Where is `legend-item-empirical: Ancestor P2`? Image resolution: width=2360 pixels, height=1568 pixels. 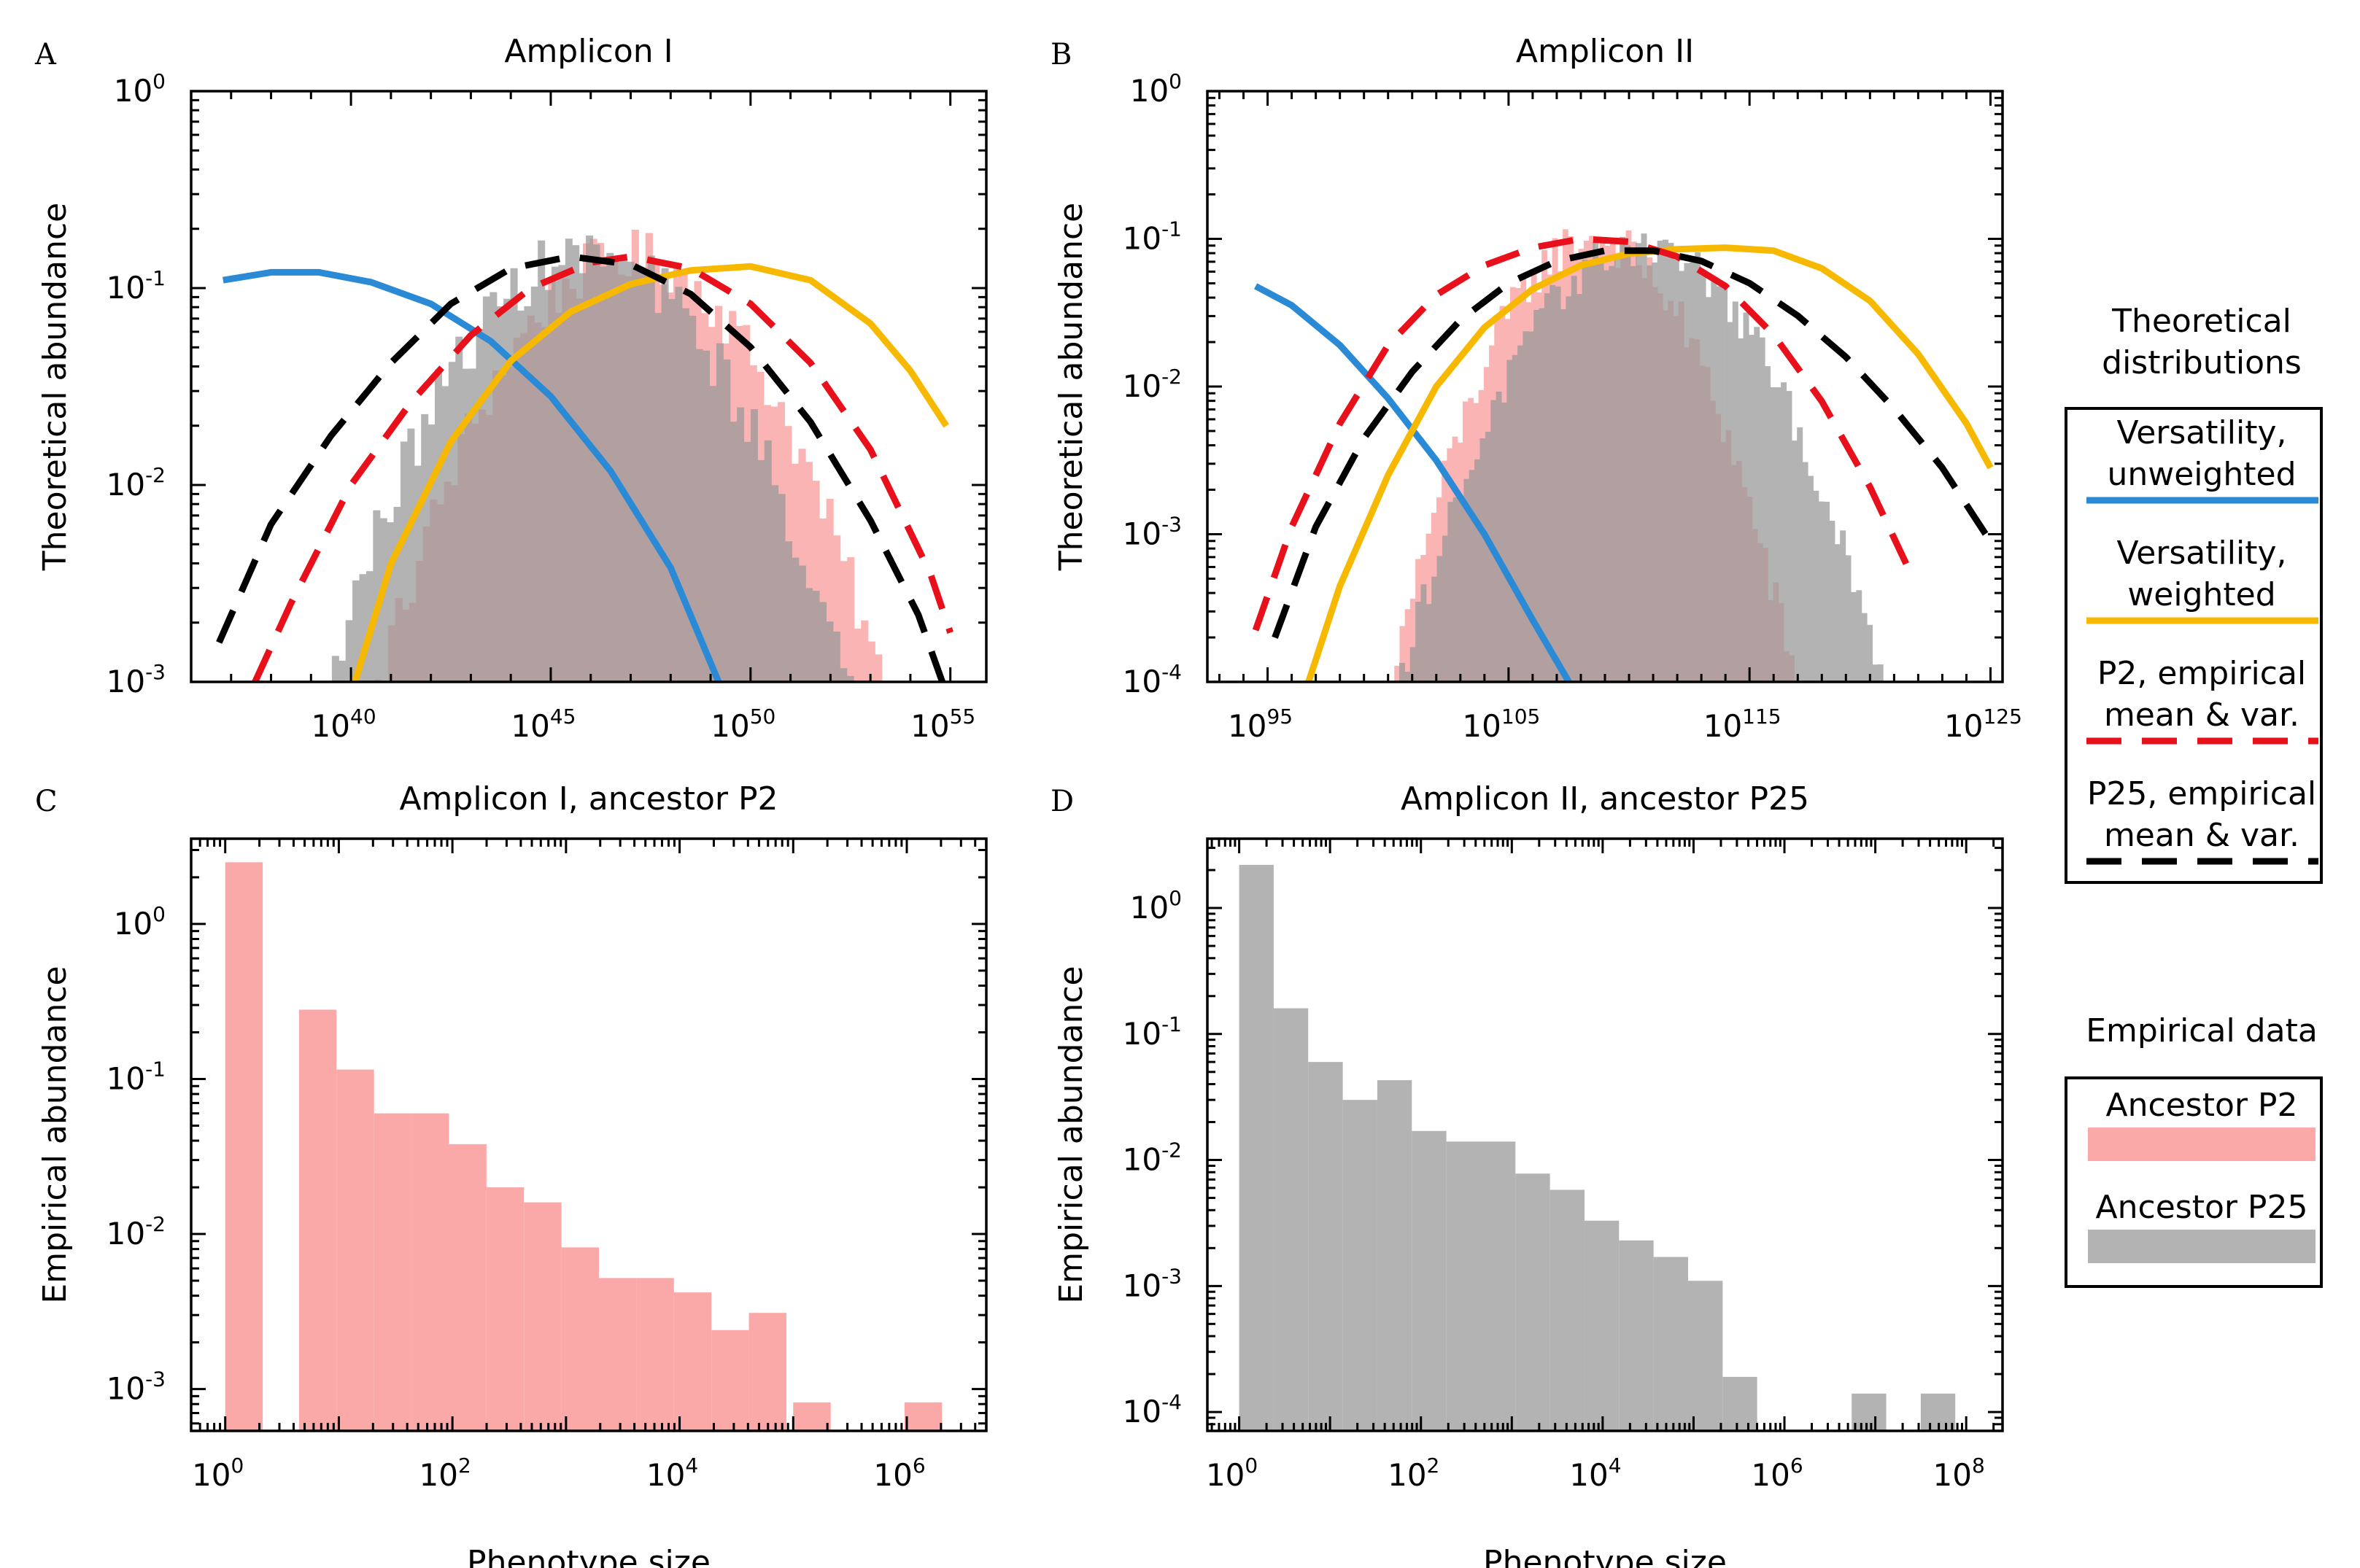 legend-item-empirical: Ancestor P2 is located at coordinates (2201, 1124).